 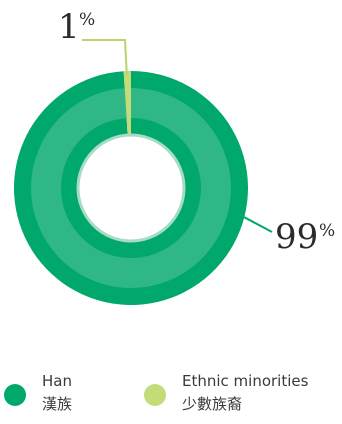 I want to click on data-label-han-number: 99, so click(x=296, y=237).